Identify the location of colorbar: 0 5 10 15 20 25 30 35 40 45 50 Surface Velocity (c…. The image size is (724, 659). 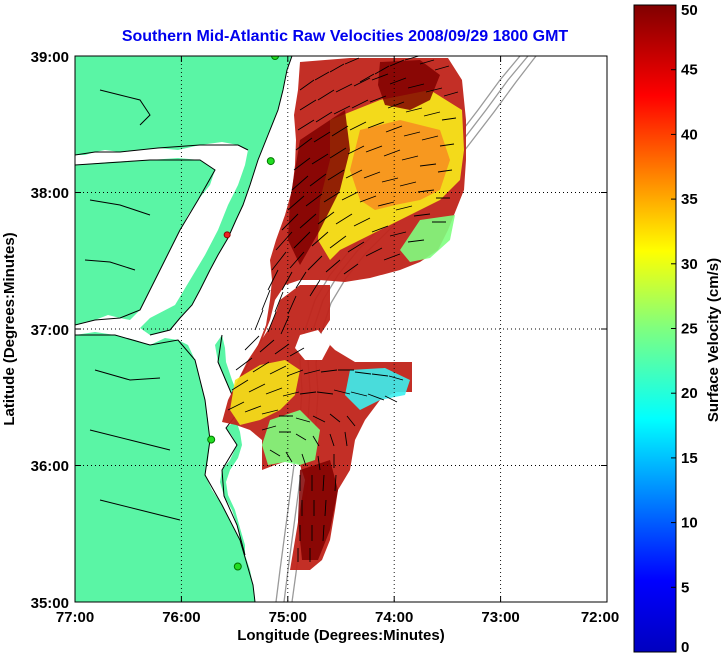
(677, 329).